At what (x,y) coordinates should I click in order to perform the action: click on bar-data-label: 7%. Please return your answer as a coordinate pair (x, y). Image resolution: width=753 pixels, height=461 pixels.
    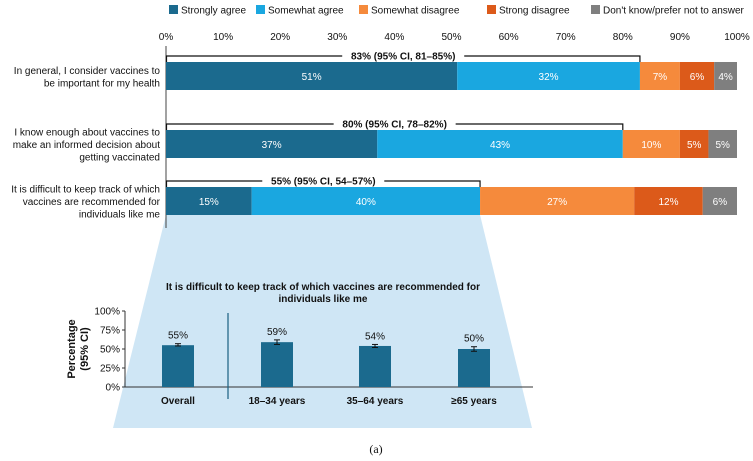
    Looking at the image, I should click on (660, 77).